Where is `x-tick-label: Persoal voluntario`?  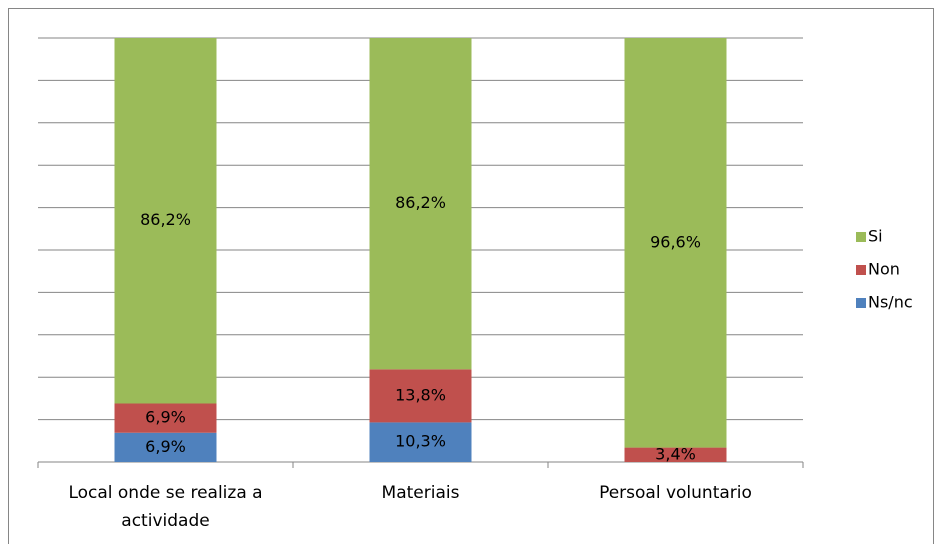
x-tick-label: Persoal voluntario is located at coordinates (675, 493).